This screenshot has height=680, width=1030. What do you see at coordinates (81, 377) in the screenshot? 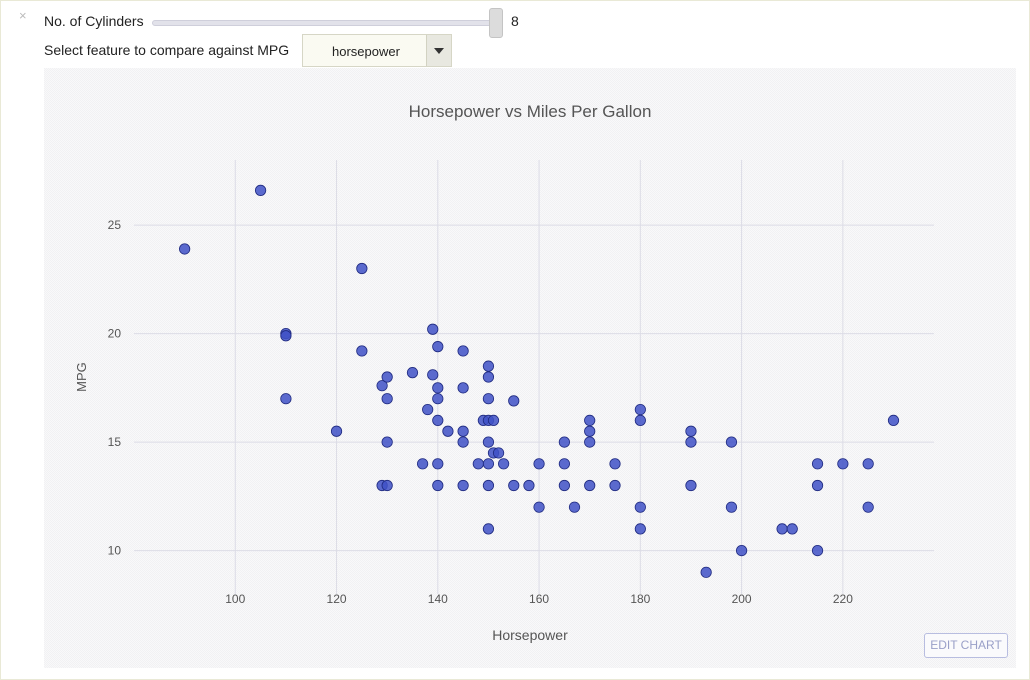
I see `y-axis-label: MPG` at bounding box center [81, 377].